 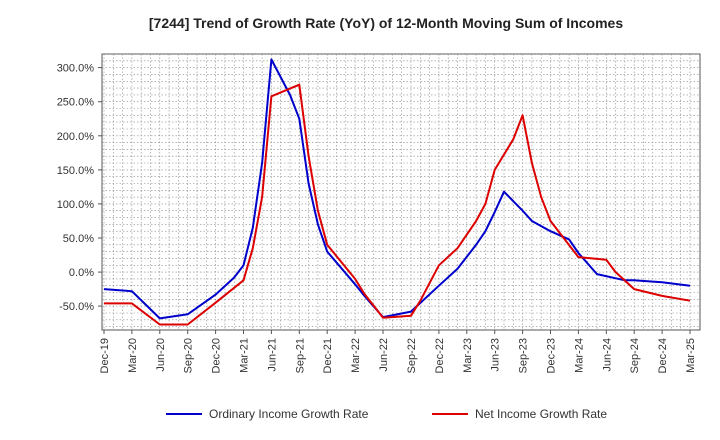 I want to click on y-tick-label: 200.0%, so click(x=76, y=137).